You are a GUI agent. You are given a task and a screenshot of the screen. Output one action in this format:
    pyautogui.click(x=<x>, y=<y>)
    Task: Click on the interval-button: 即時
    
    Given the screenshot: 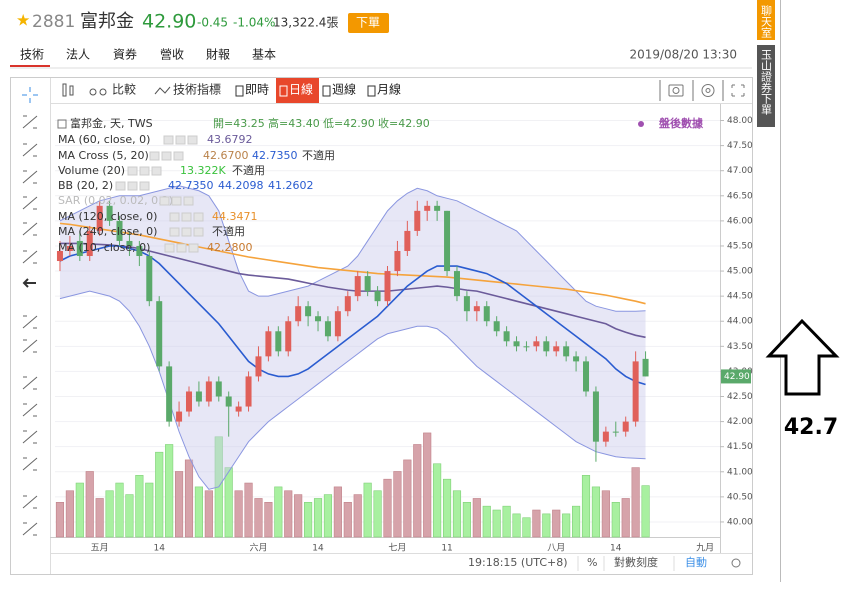 What is the action you would take?
    pyautogui.click(x=257, y=90)
    